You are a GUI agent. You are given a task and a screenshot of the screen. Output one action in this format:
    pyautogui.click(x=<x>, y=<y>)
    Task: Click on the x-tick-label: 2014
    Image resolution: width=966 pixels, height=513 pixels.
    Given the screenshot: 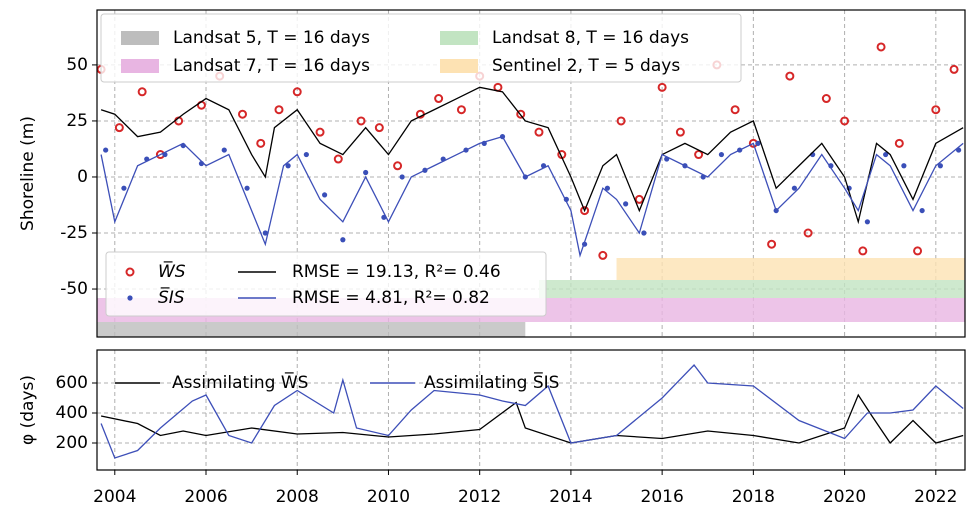 What is the action you would take?
    pyautogui.click(x=570, y=497)
    